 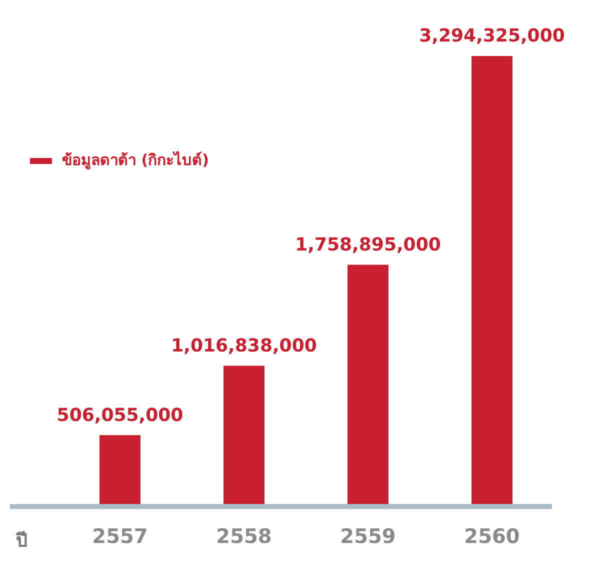 I want to click on x-tick-label: 2560, so click(x=492, y=536).